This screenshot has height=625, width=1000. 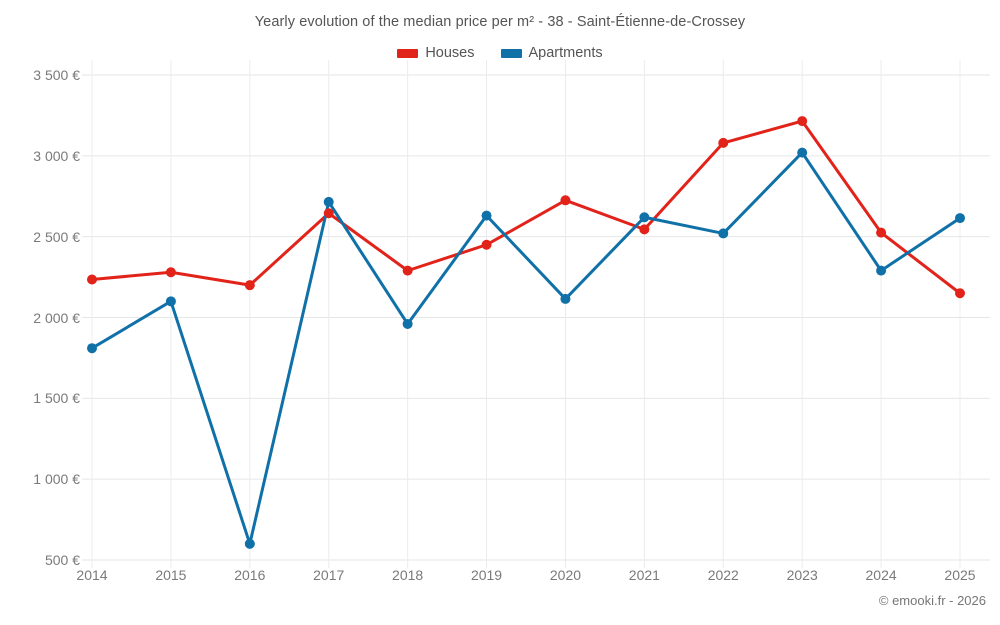 What do you see at coordinates (56, 398) in the screenshot?
I see `y-axis-tick-label: 1 500 €` at bounding box center [56, 398].